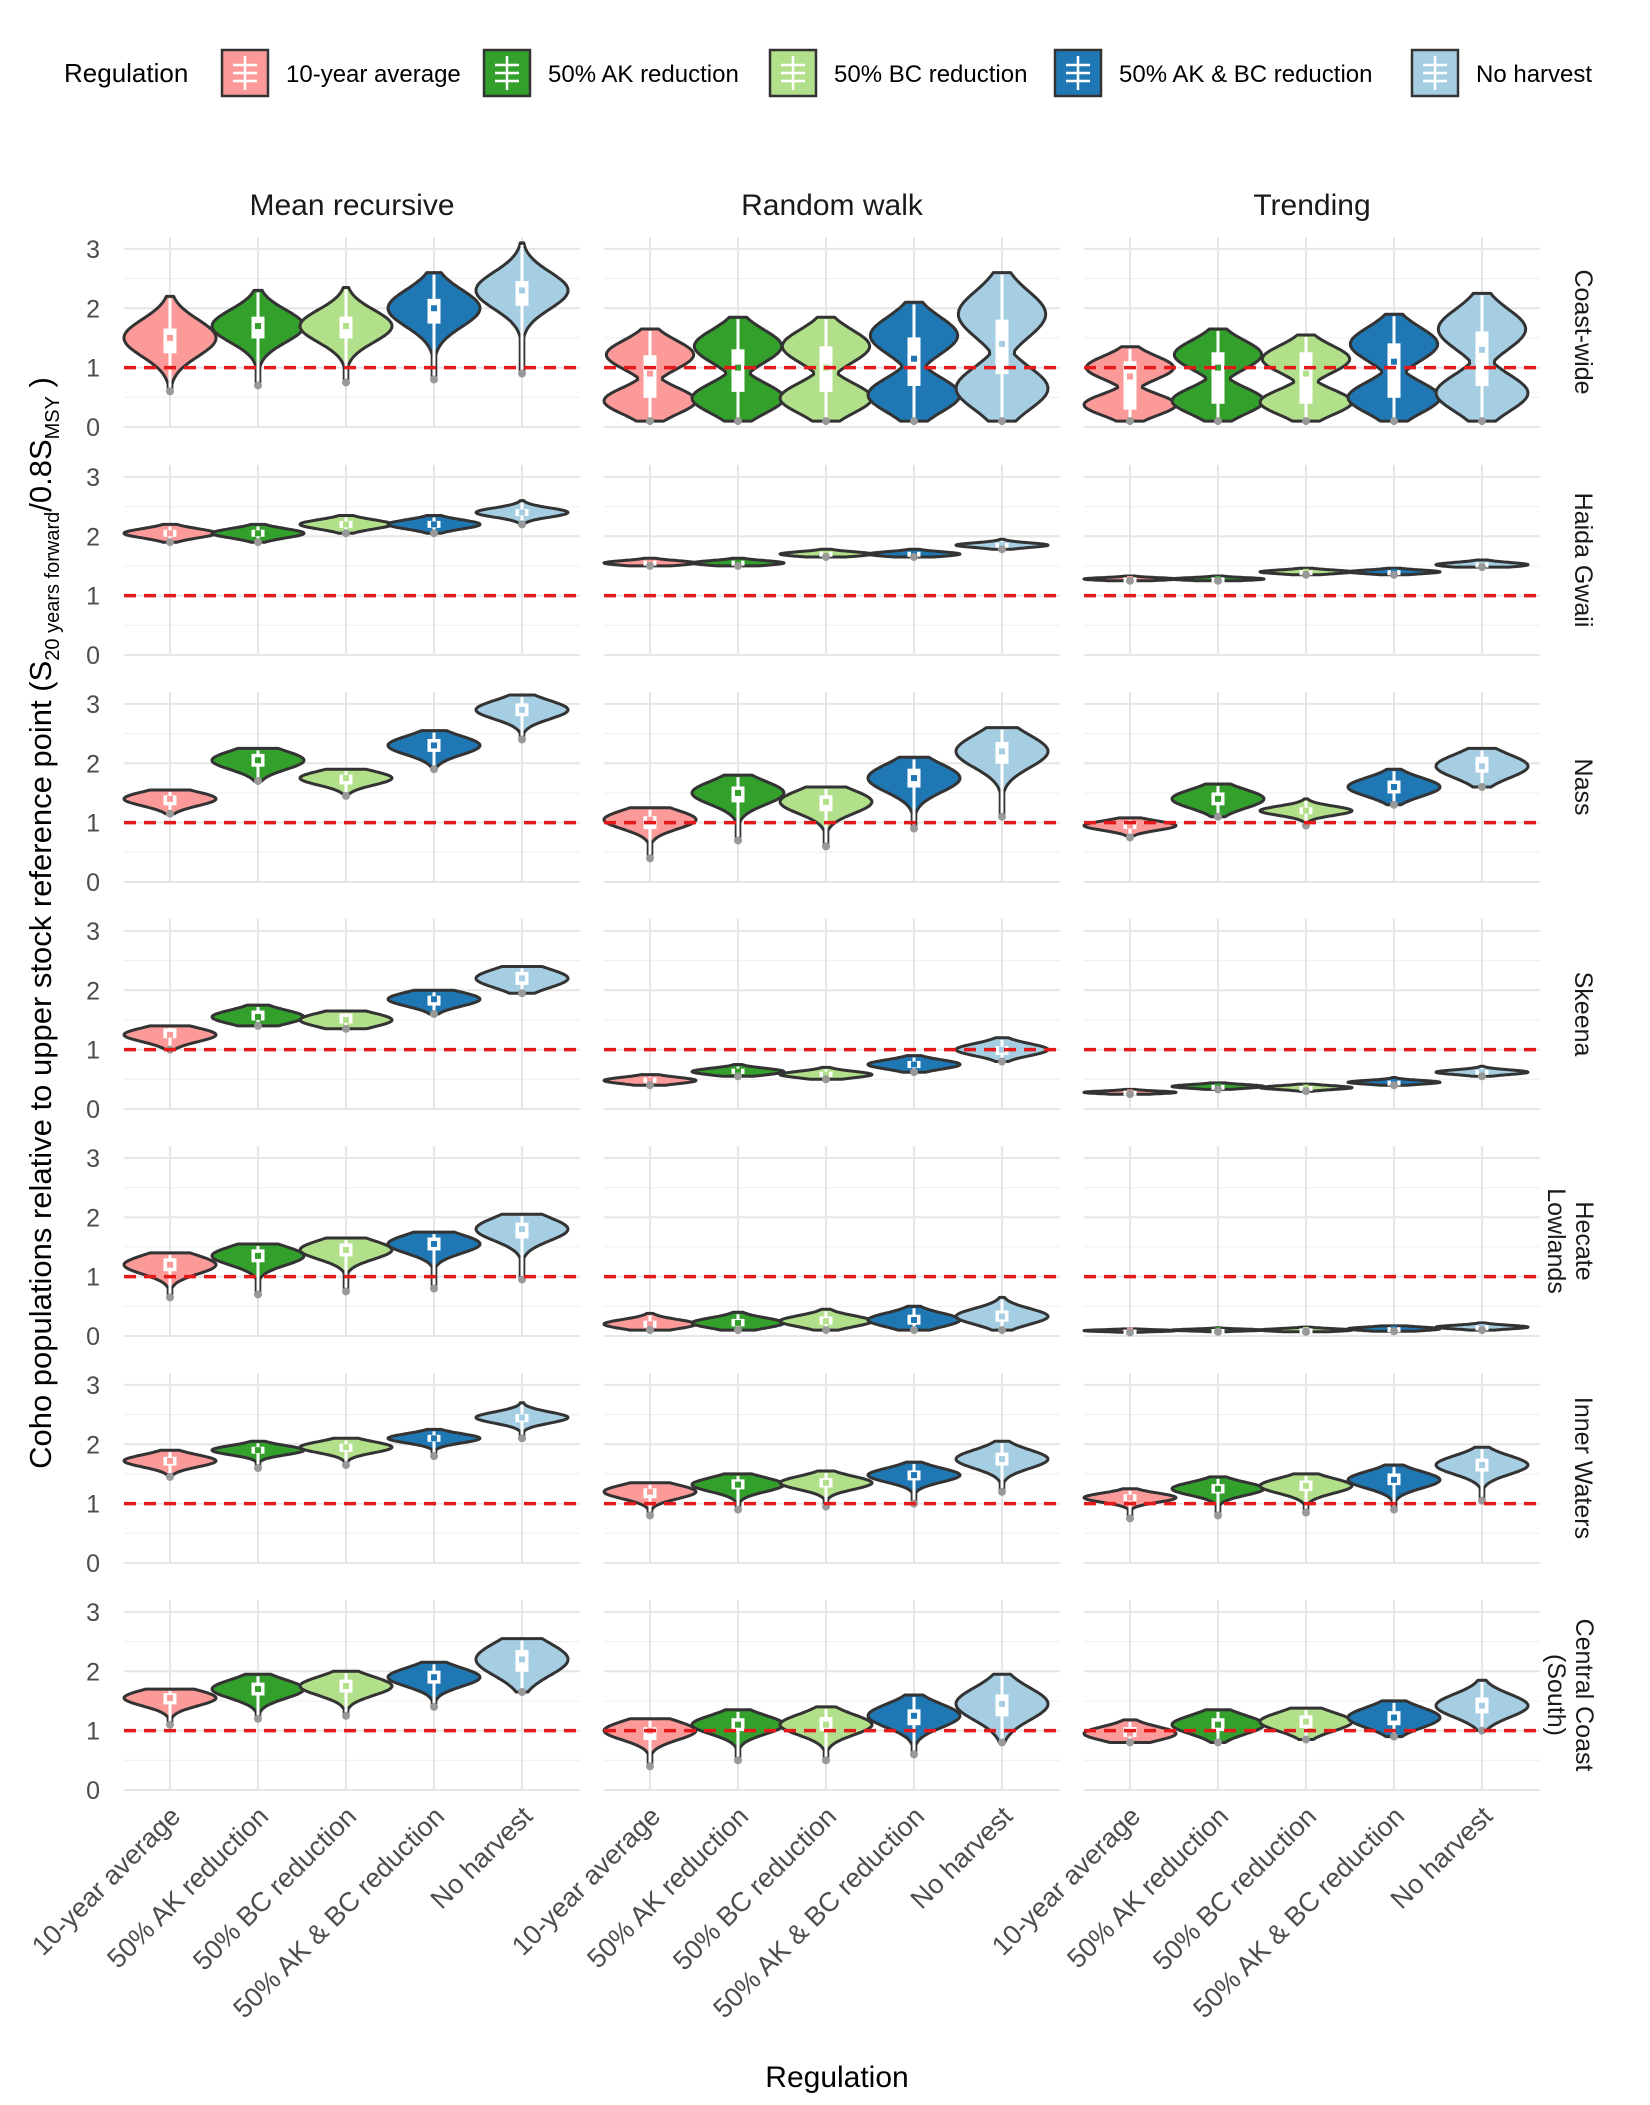 The width and height of the screenshot is (1650, 2105). What do you see at coordinates (93, 309) in the screenshot?
I see `y-tick-label: 2` at bounding box center [93, 309].